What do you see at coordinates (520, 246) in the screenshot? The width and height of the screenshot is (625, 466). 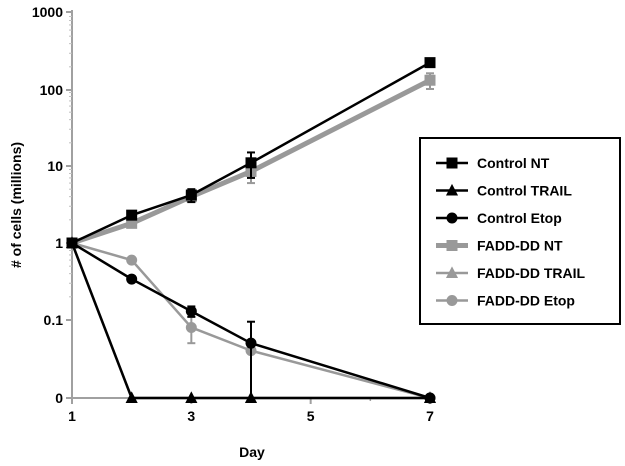 I see `legend-label: FADD-DD NT` at bounding box center [520, 246].